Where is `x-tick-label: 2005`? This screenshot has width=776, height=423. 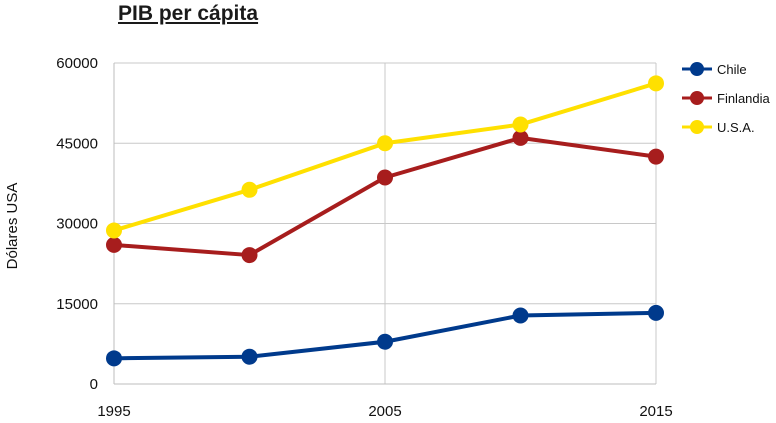
x-tick-label: 2005 is located at coordinates (384, 411).